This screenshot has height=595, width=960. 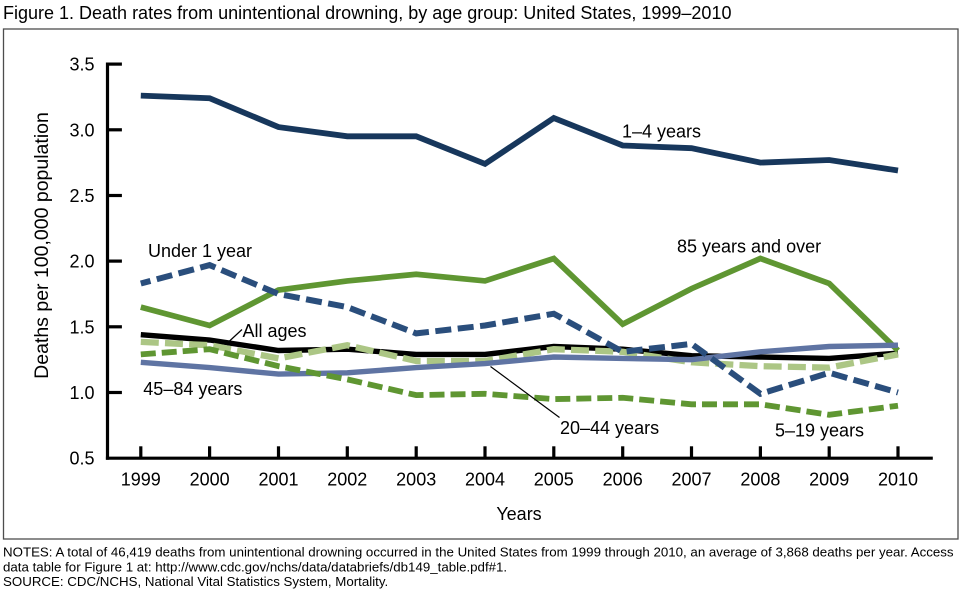 What do you see at coordinates (210, 480) in the screenshot?
I see `svg-text: 2000` at bounding box center [210, 480].